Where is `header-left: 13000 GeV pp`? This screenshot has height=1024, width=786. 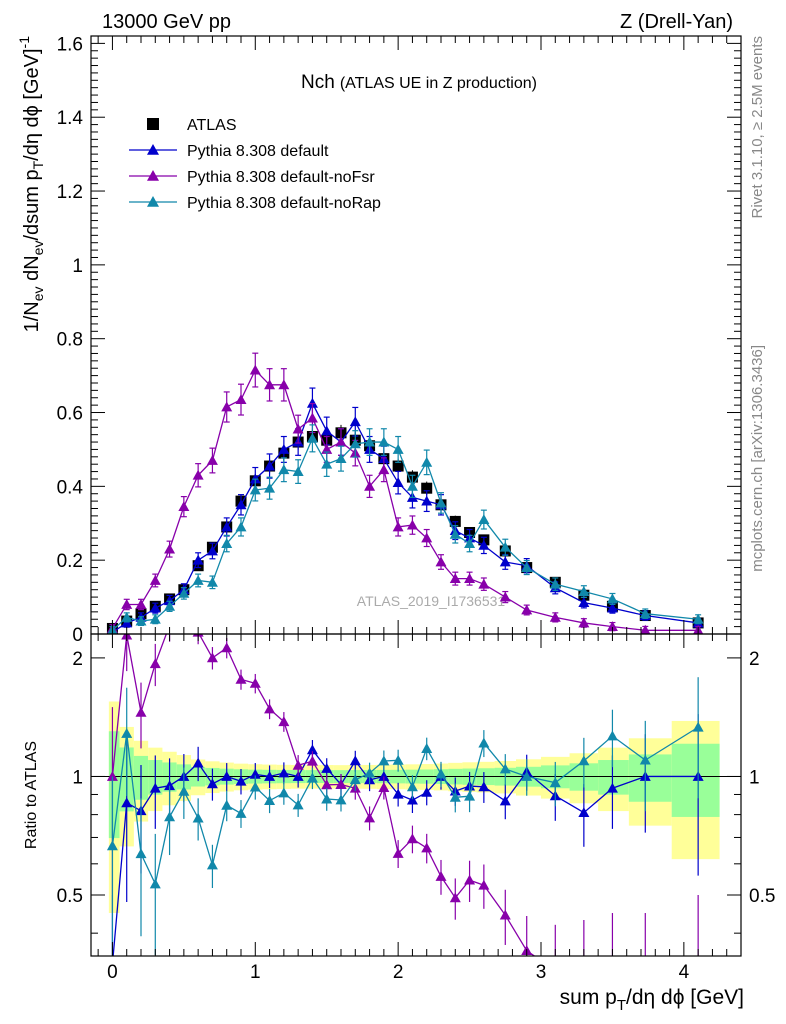
header-left: 13000 GeV pp is located at coordinates (166, 22).